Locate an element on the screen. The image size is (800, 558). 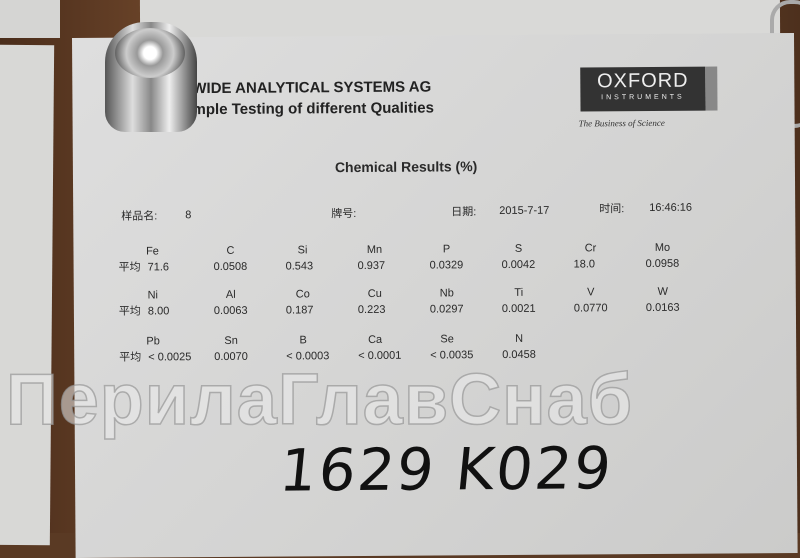
element-value: 0.543 is located at coordinates (299, 266).